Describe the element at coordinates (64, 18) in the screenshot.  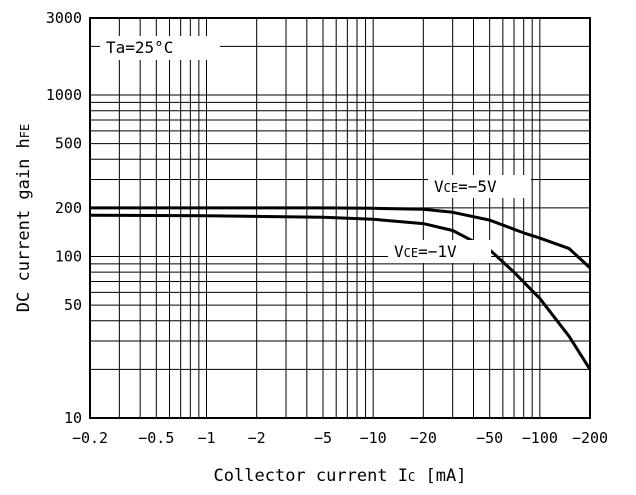
I see `y-tick-label: 3000` at that location.